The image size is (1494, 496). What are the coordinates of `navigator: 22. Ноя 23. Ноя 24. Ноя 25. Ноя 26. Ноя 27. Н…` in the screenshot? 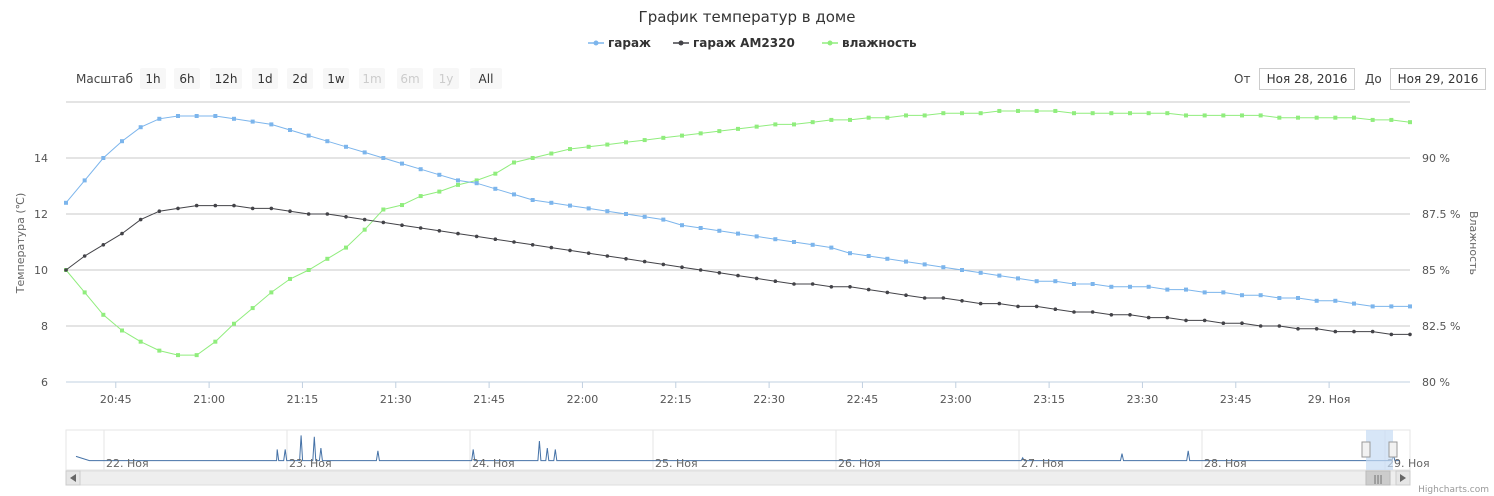 It's located at (747, 450).